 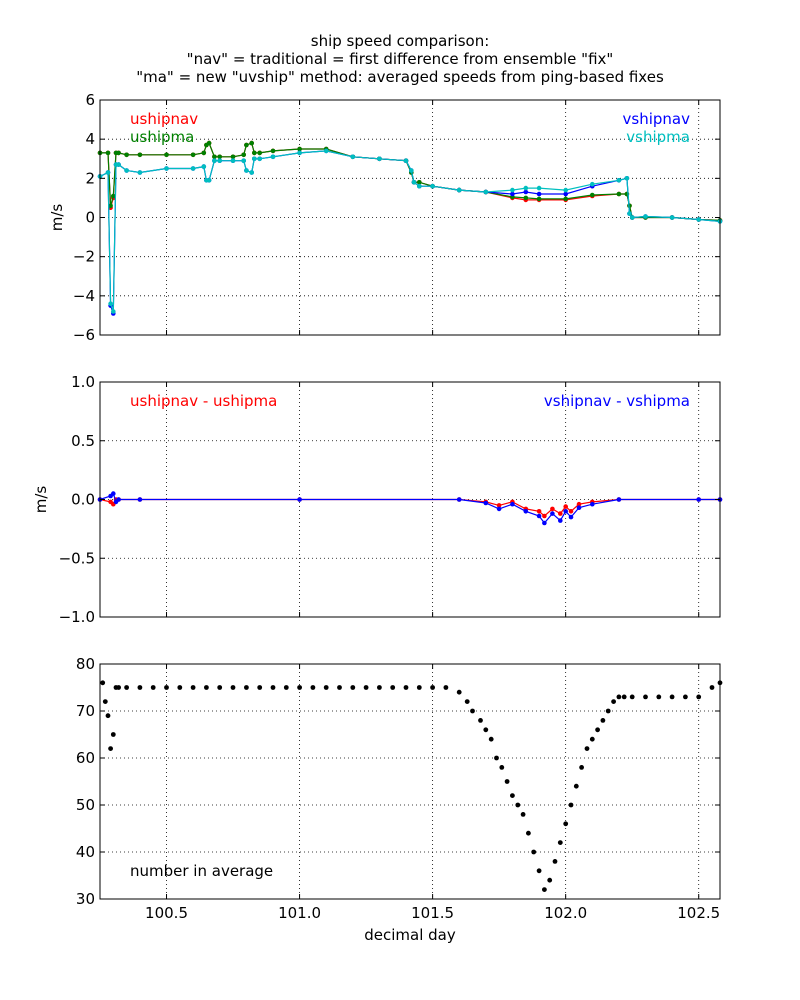 I want to click on series-line-vshipnav, so click(x=410, y=232).